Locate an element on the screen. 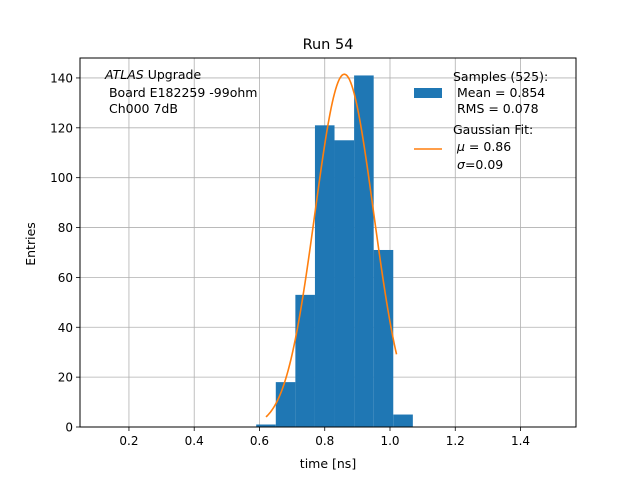 The height and width of the screenshot is (480, 640). annotation-line-2: Board E182259 -99ohm is located at coordinates (181, 92).